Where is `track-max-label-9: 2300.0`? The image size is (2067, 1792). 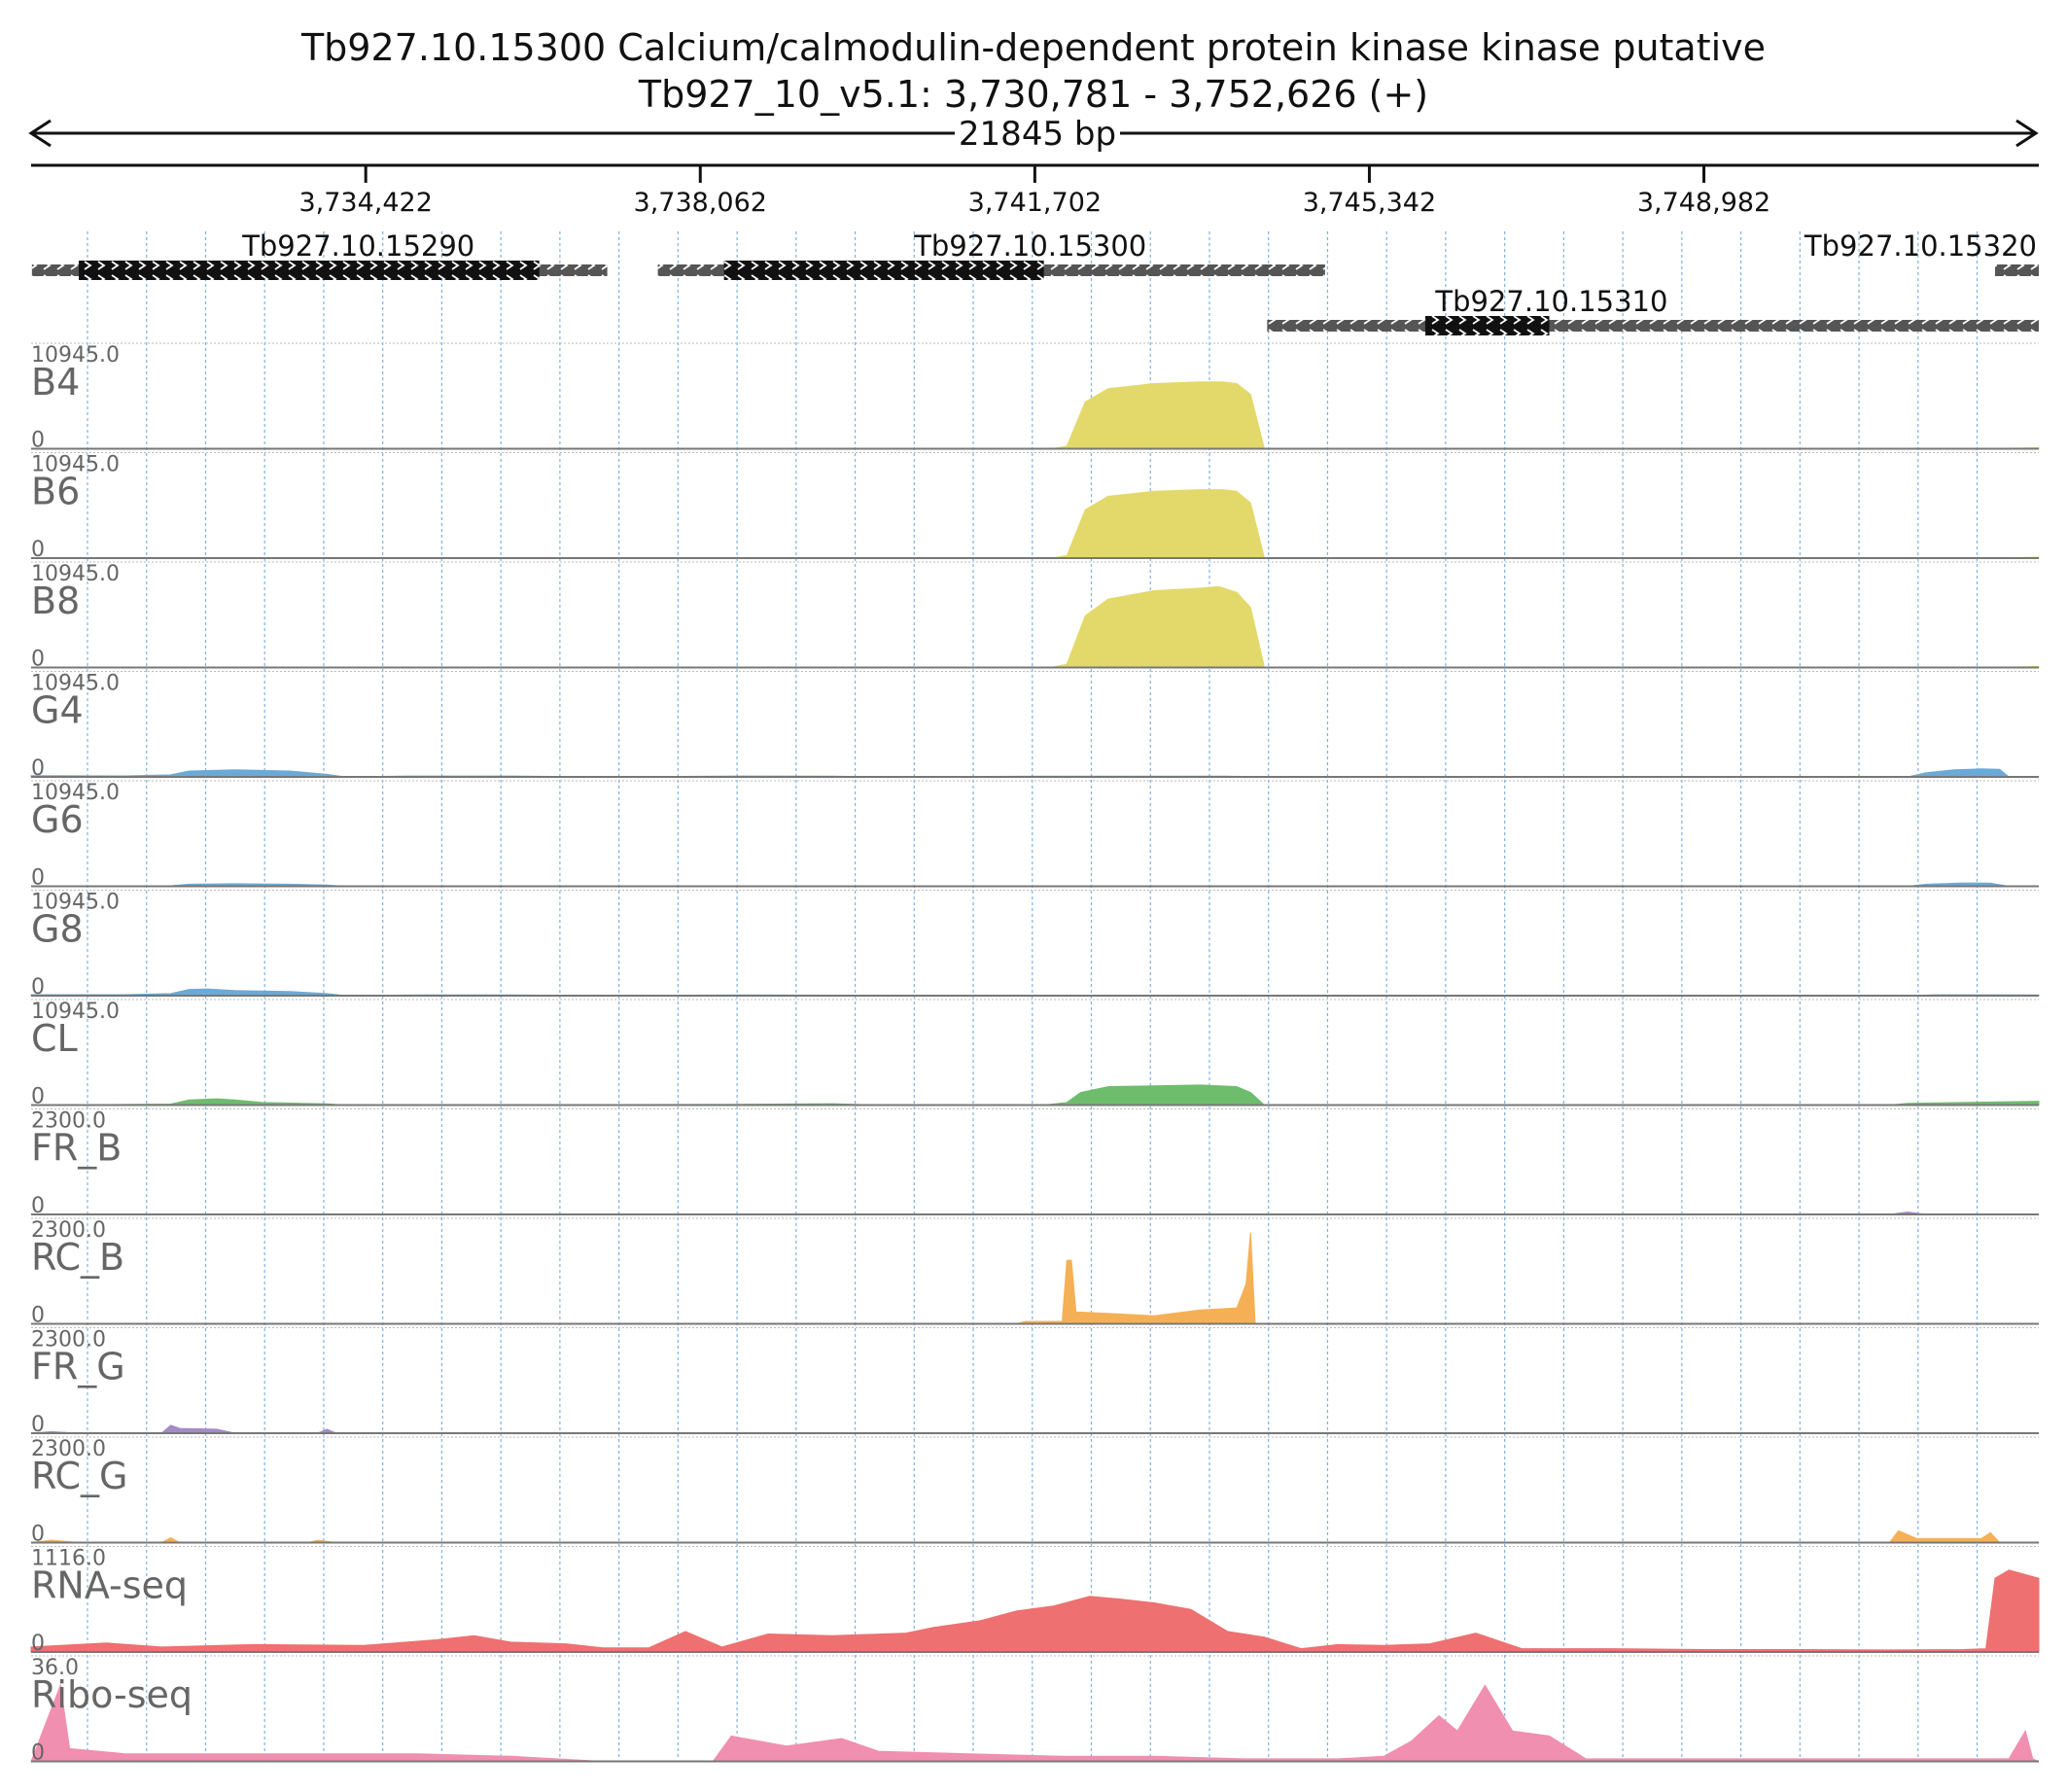
track-max-label-9: 2300.0 is located at coordinates (68, 1340).